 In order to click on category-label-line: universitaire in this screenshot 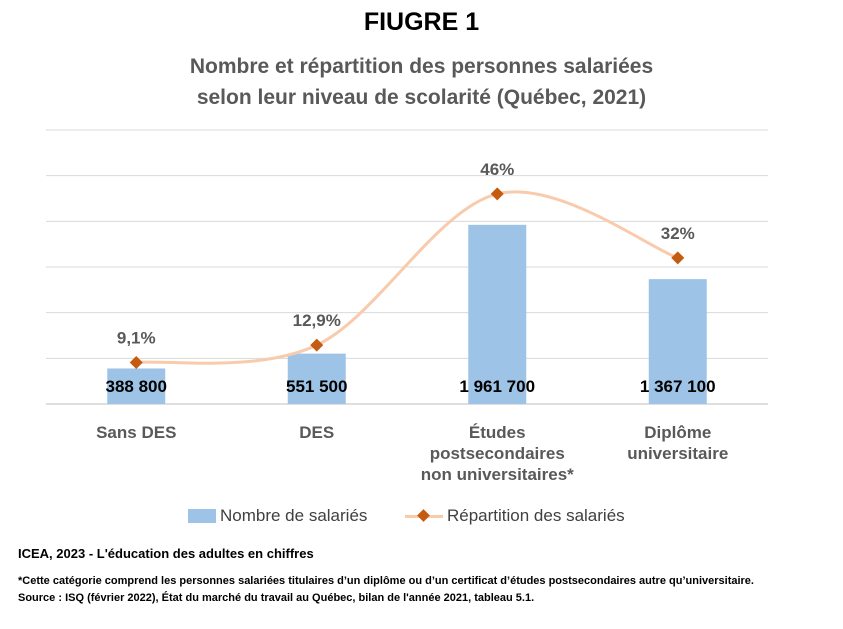, I will do `click(677, 453)`.